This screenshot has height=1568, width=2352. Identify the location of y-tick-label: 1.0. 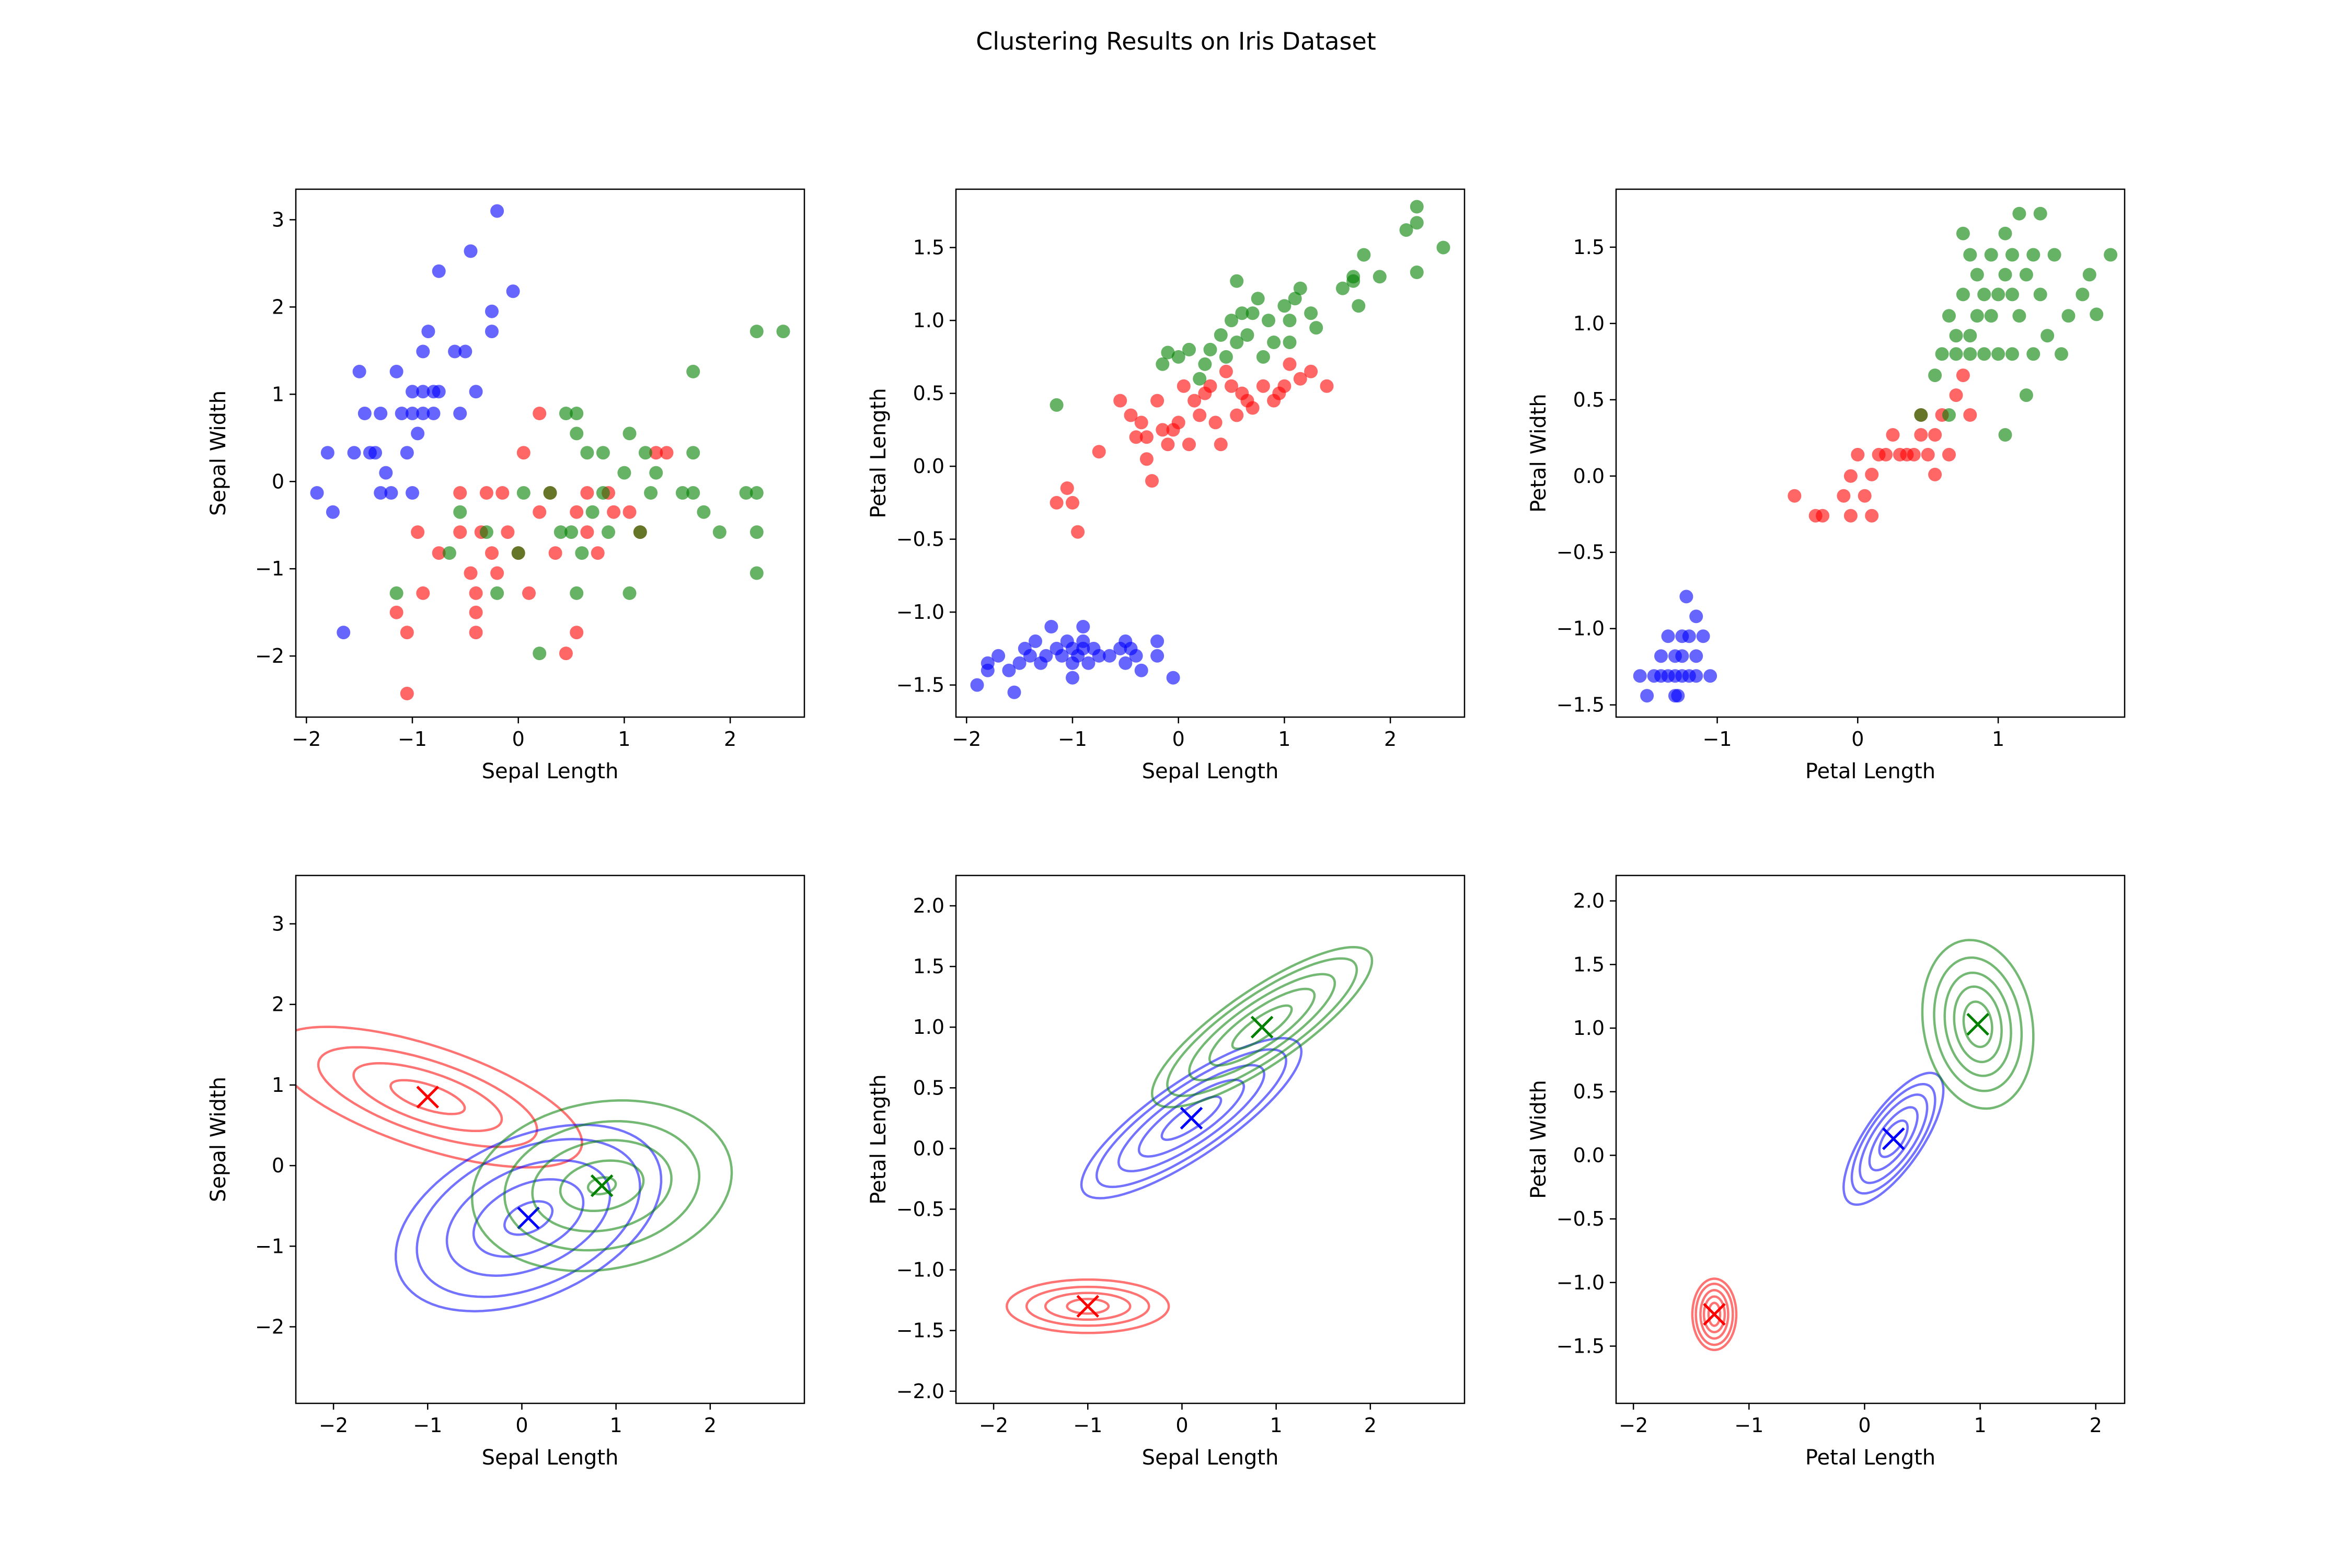
(928, 1027).